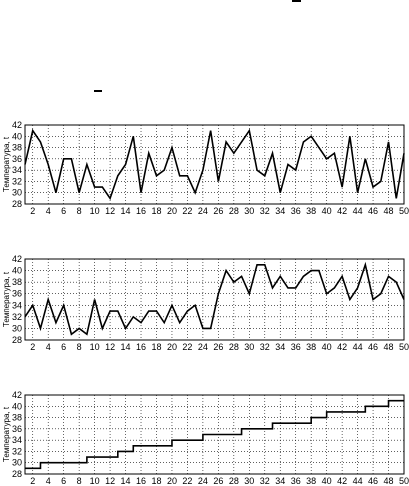  Describe the element at coordinates (296, 211) in the screenshot. I see `x-tick-label: 36` at that location.